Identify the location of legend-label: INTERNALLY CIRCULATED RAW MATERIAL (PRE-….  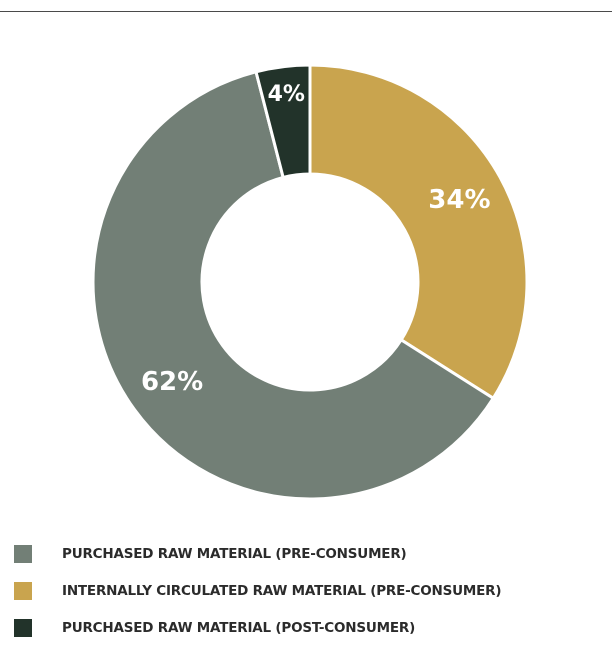
(282, 591).